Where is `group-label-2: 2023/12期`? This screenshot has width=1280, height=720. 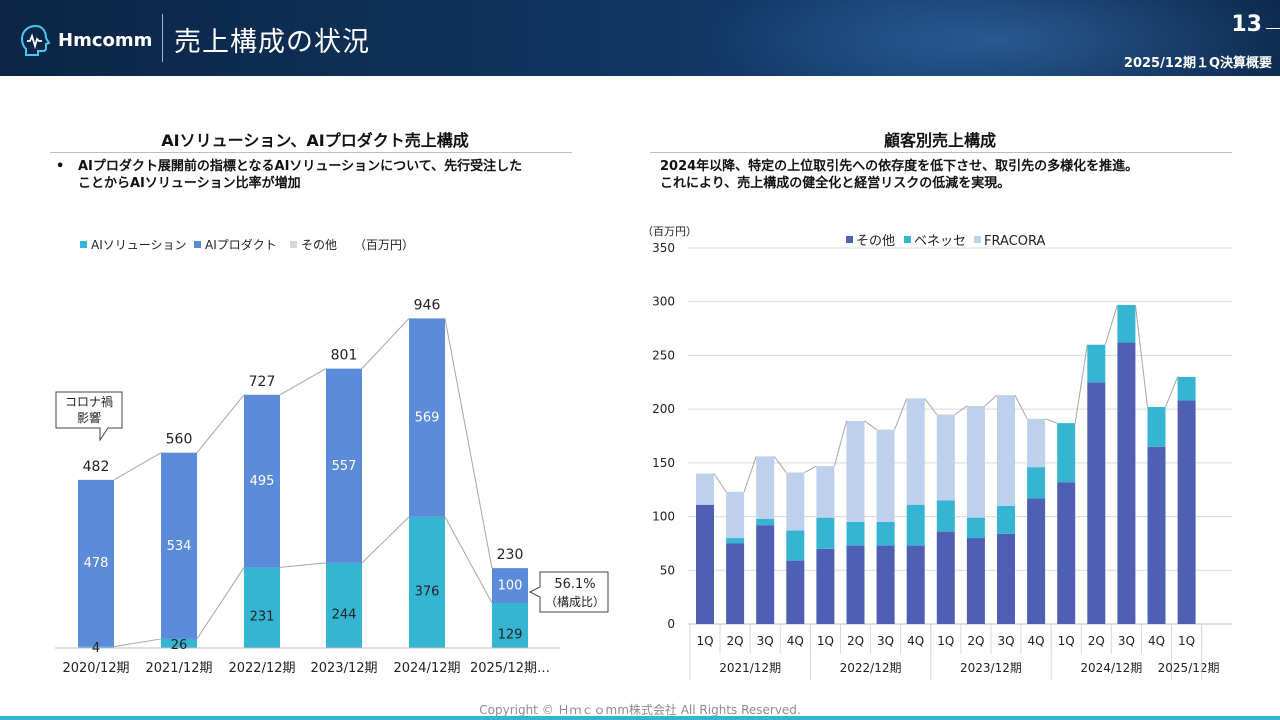 group-label-2: 2023/12期 is located at coordinates (991, 668).